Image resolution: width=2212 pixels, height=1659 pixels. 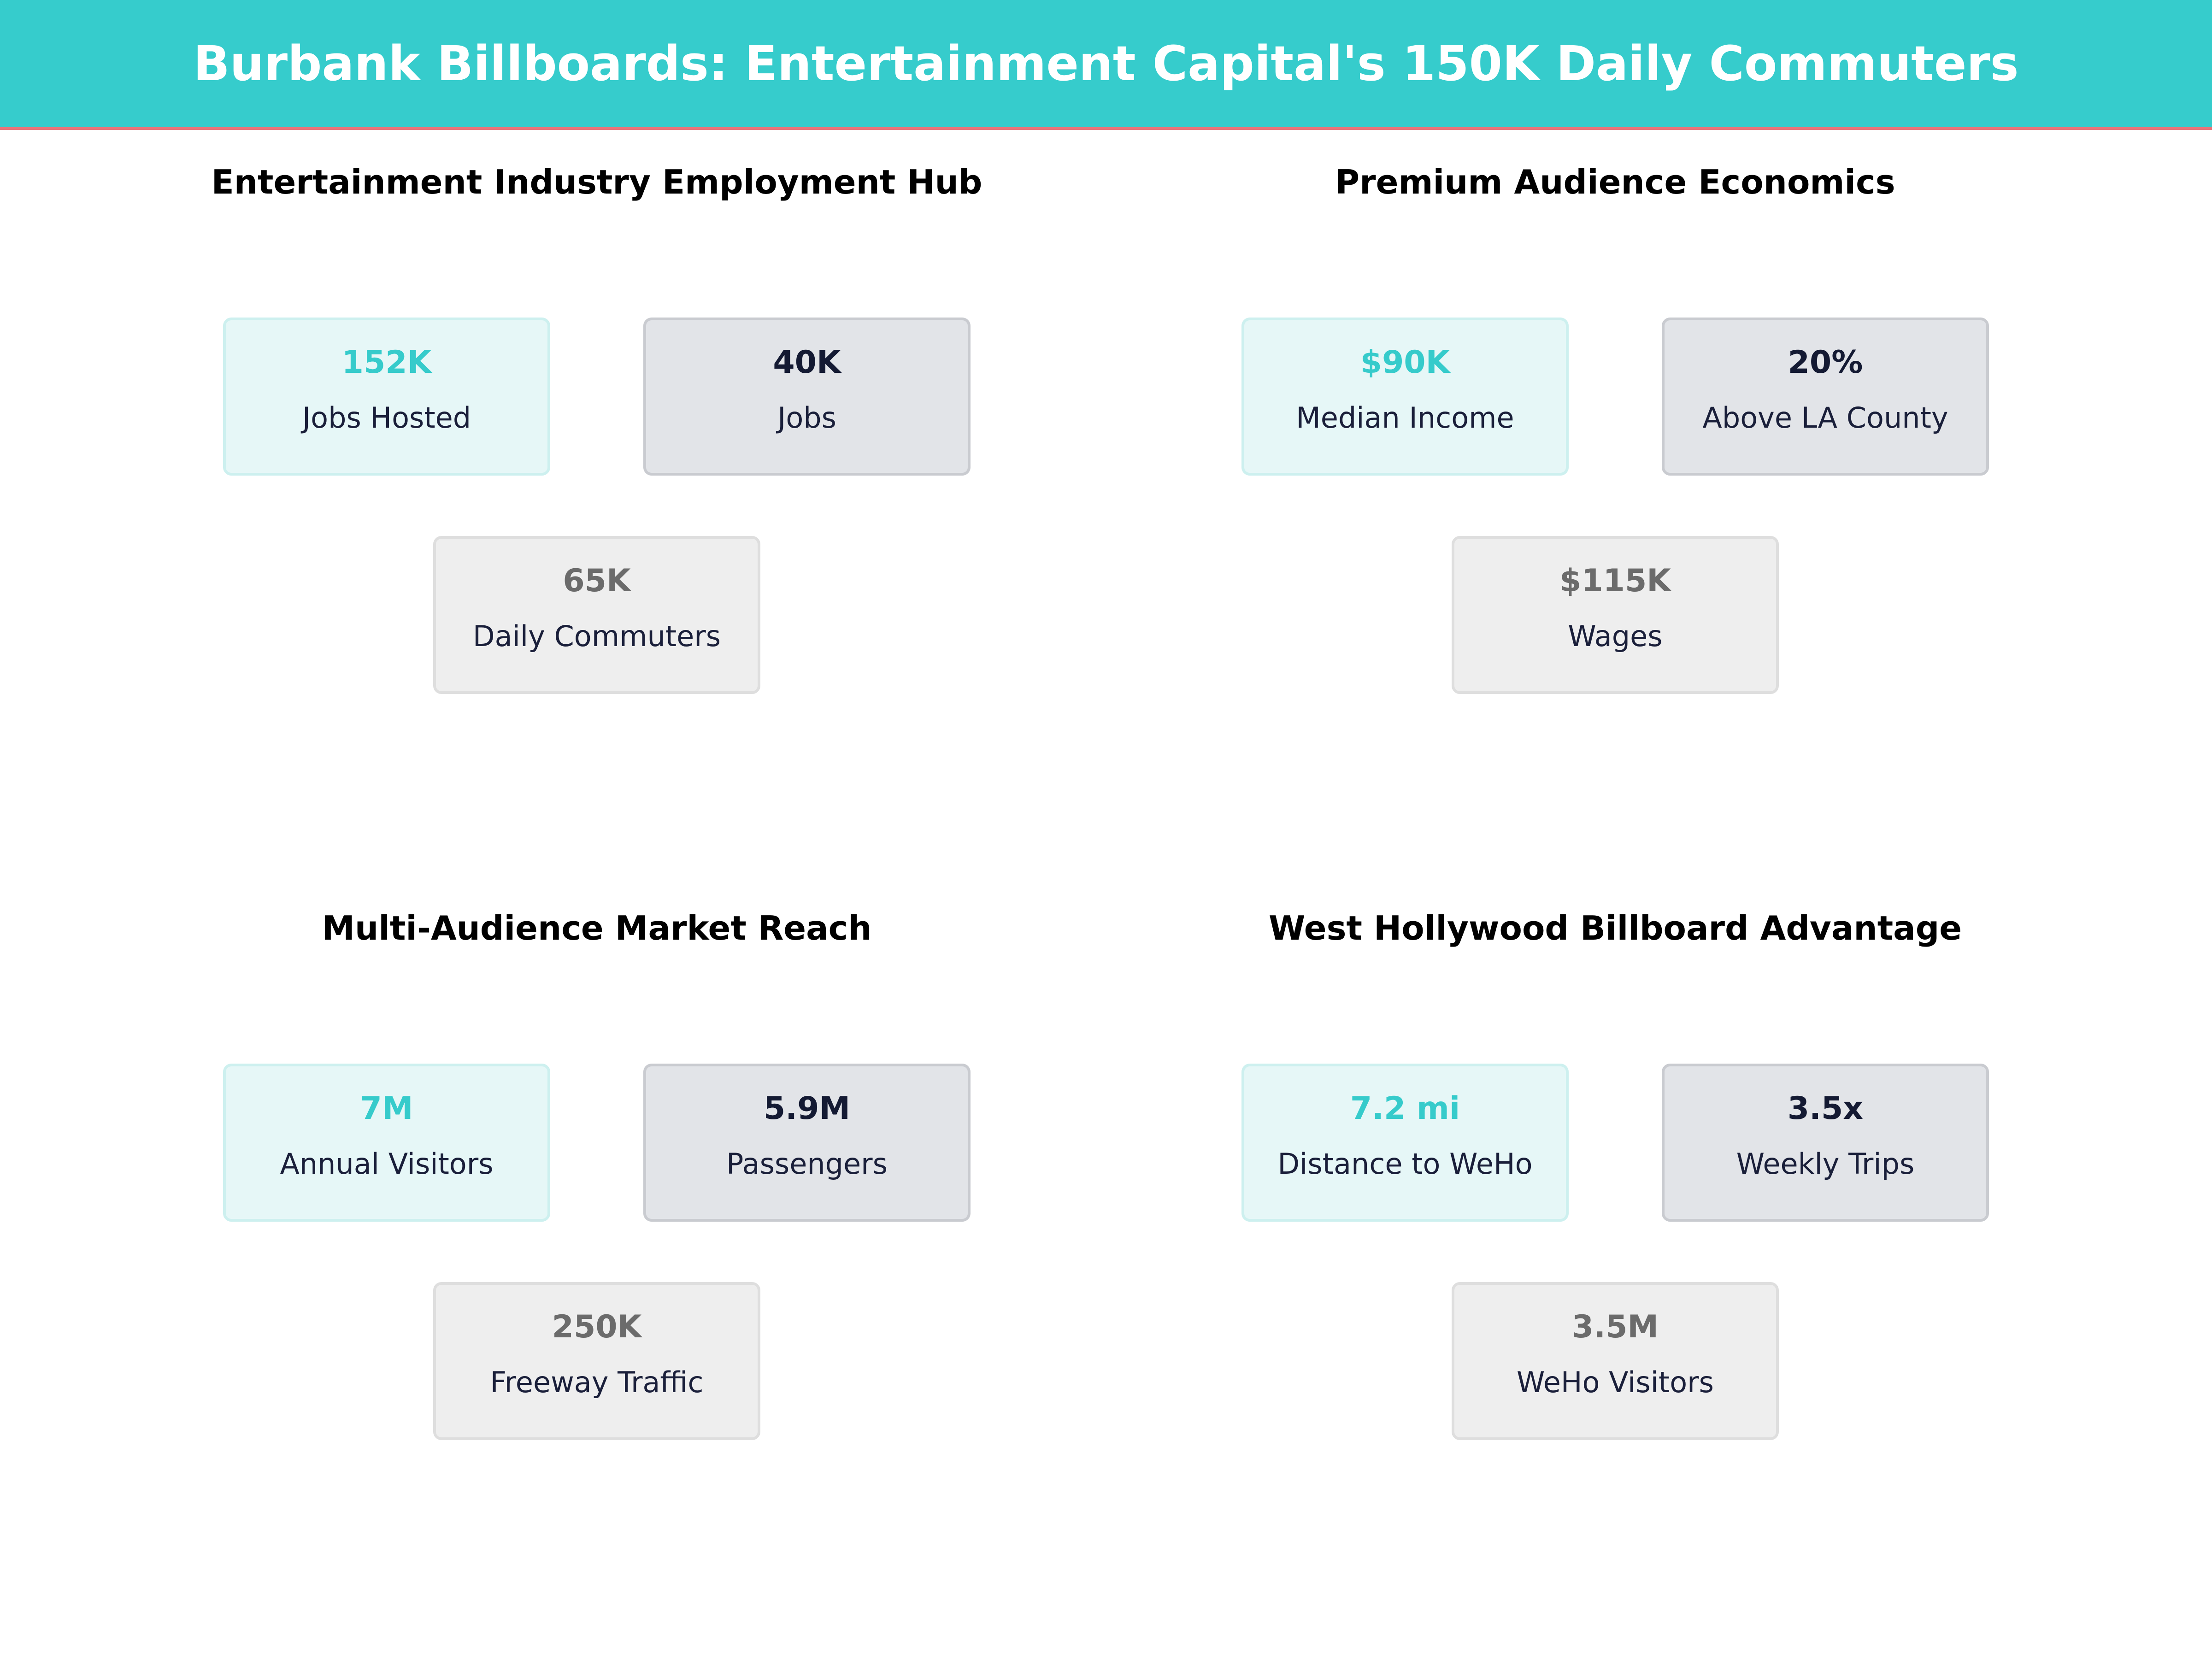 What do you see at coordinates (1825, 397) in the screenshot?
I see `stat-card: 20% Above LA County` at bounding box center [1825, 397].